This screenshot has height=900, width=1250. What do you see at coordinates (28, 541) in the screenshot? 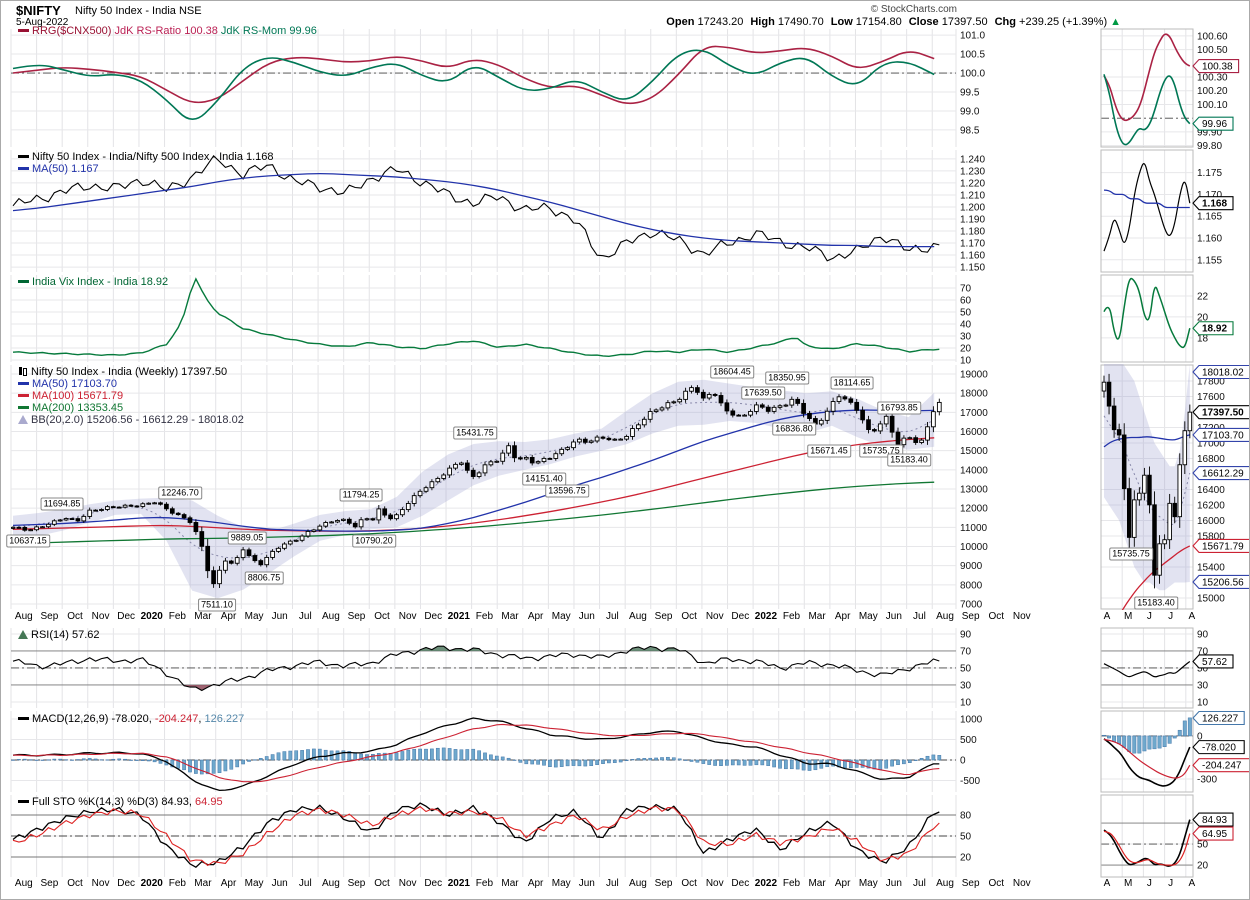
I see `price-annotation: 10637.15` at bounding box center [28, 541].